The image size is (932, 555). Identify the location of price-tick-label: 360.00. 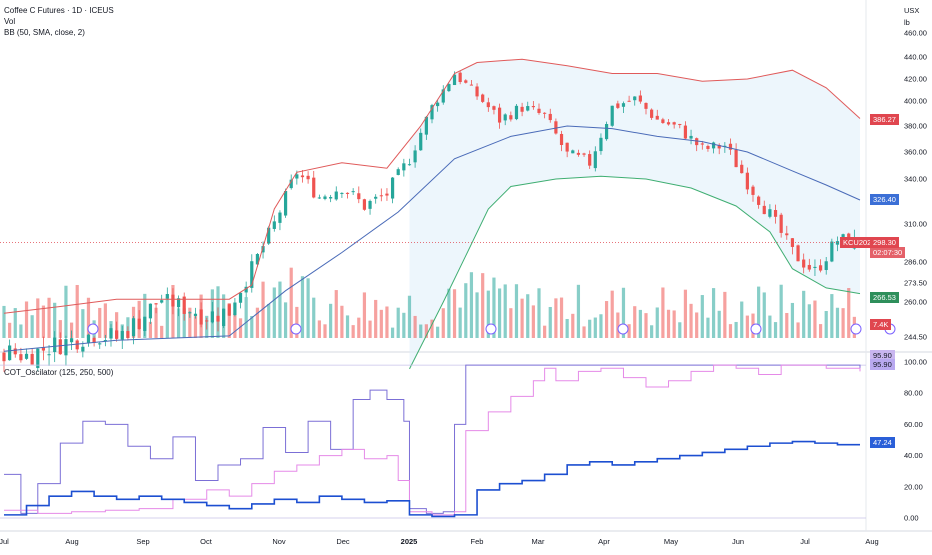
(915, 152).